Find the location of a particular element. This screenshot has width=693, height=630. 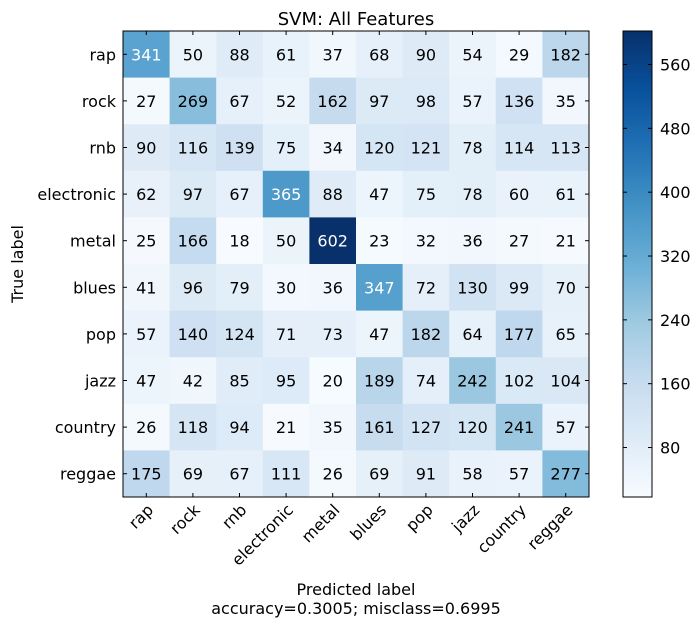

cell-value-label: 118 is located at coordinates (193, 427).